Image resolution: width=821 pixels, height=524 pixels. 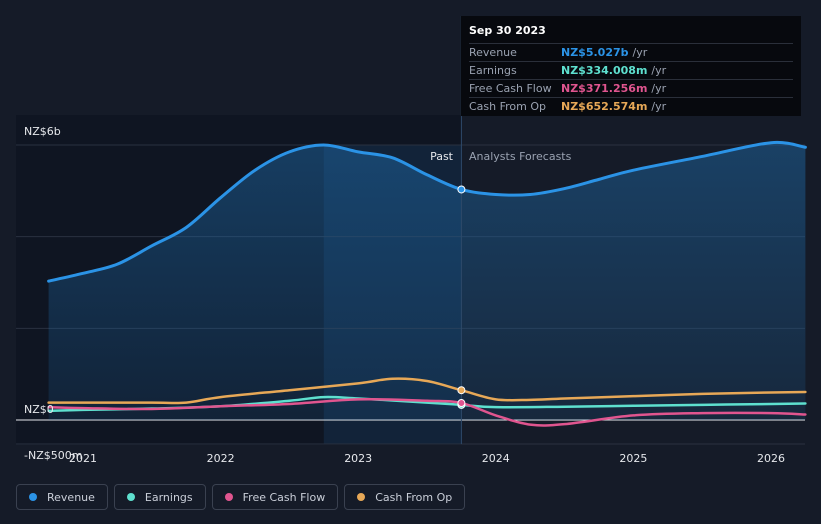 What do you see at coordinates (604, 70) in the screenshot?
I see `tooltip-value: NZ$334.008m` at bounding box center [604, 70].